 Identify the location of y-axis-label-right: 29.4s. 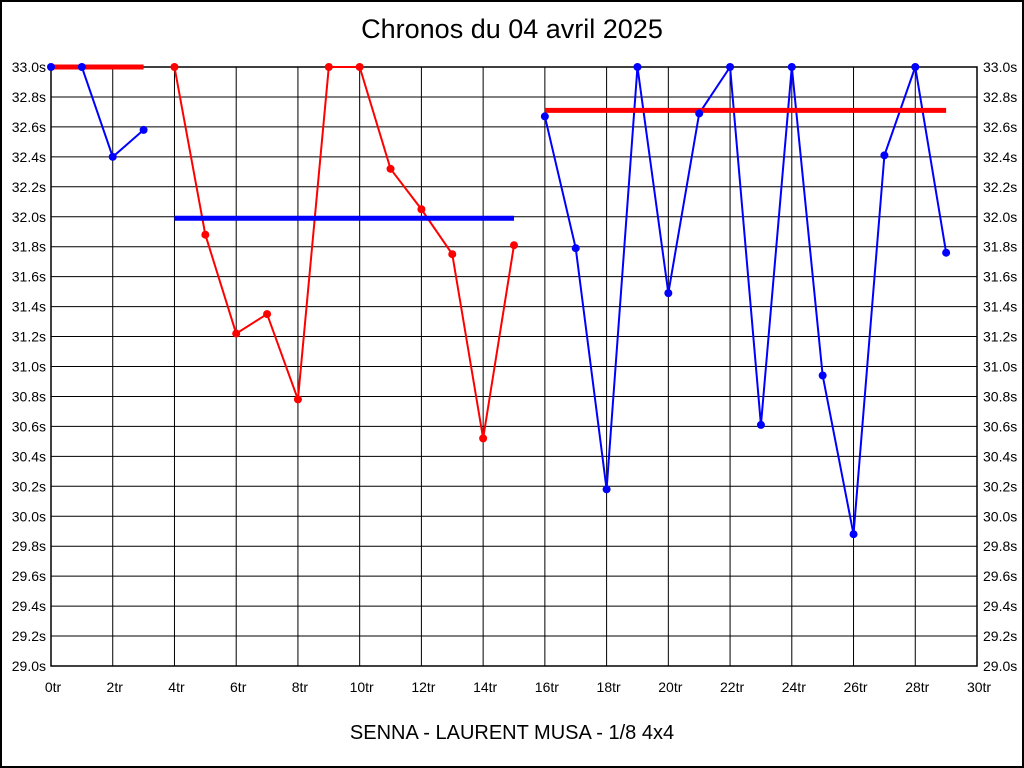
(1000, 606).